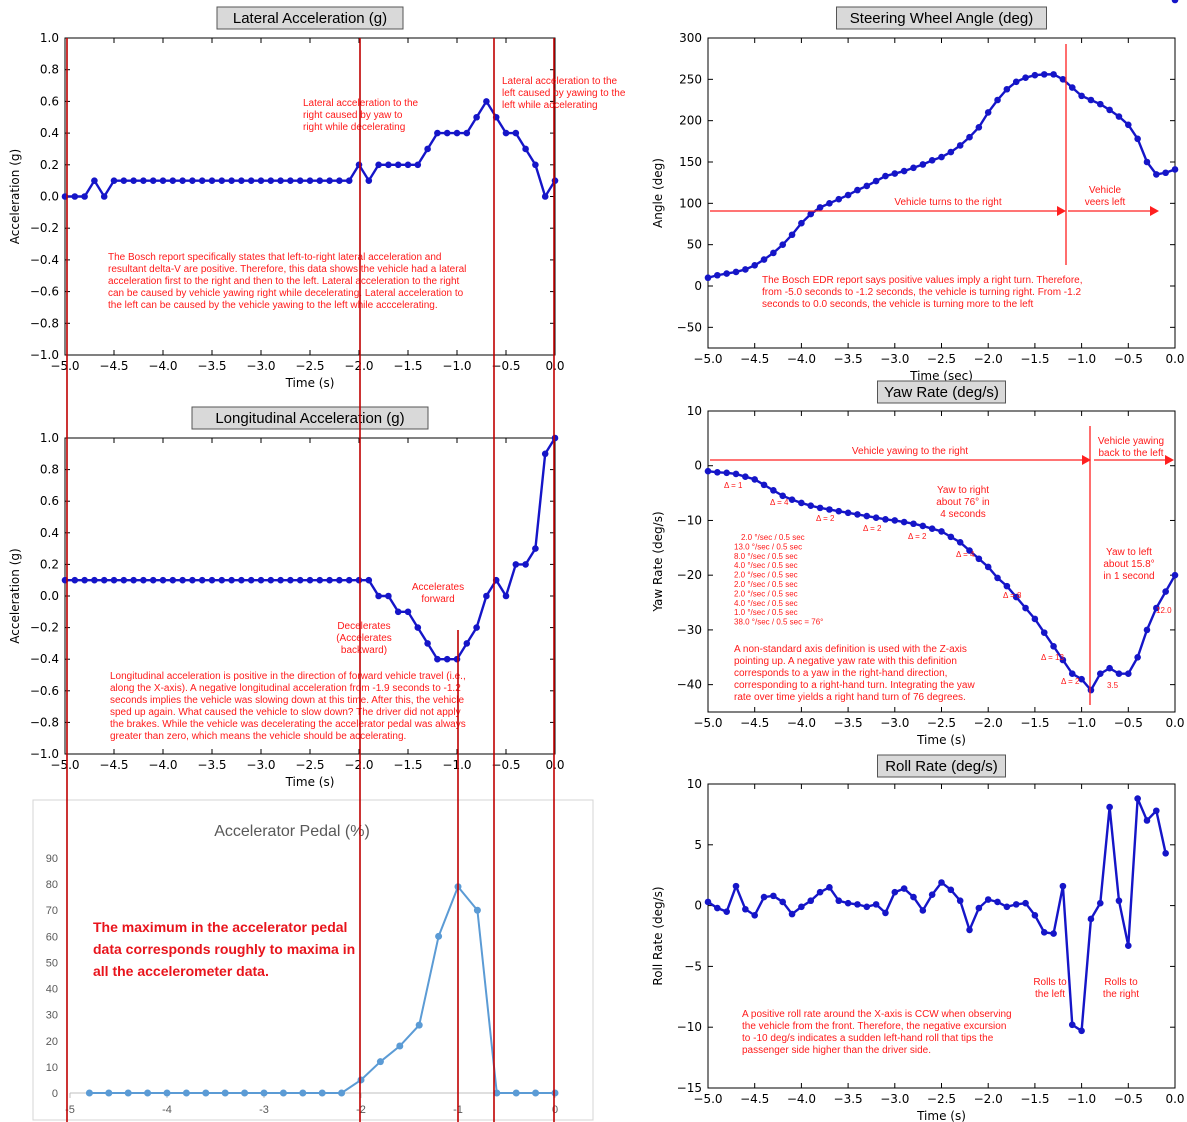  What do you see at coordinates (554, 366) in the screenshot?
I see `x-tick-label: 0.0` at bounding box center [554, 366].